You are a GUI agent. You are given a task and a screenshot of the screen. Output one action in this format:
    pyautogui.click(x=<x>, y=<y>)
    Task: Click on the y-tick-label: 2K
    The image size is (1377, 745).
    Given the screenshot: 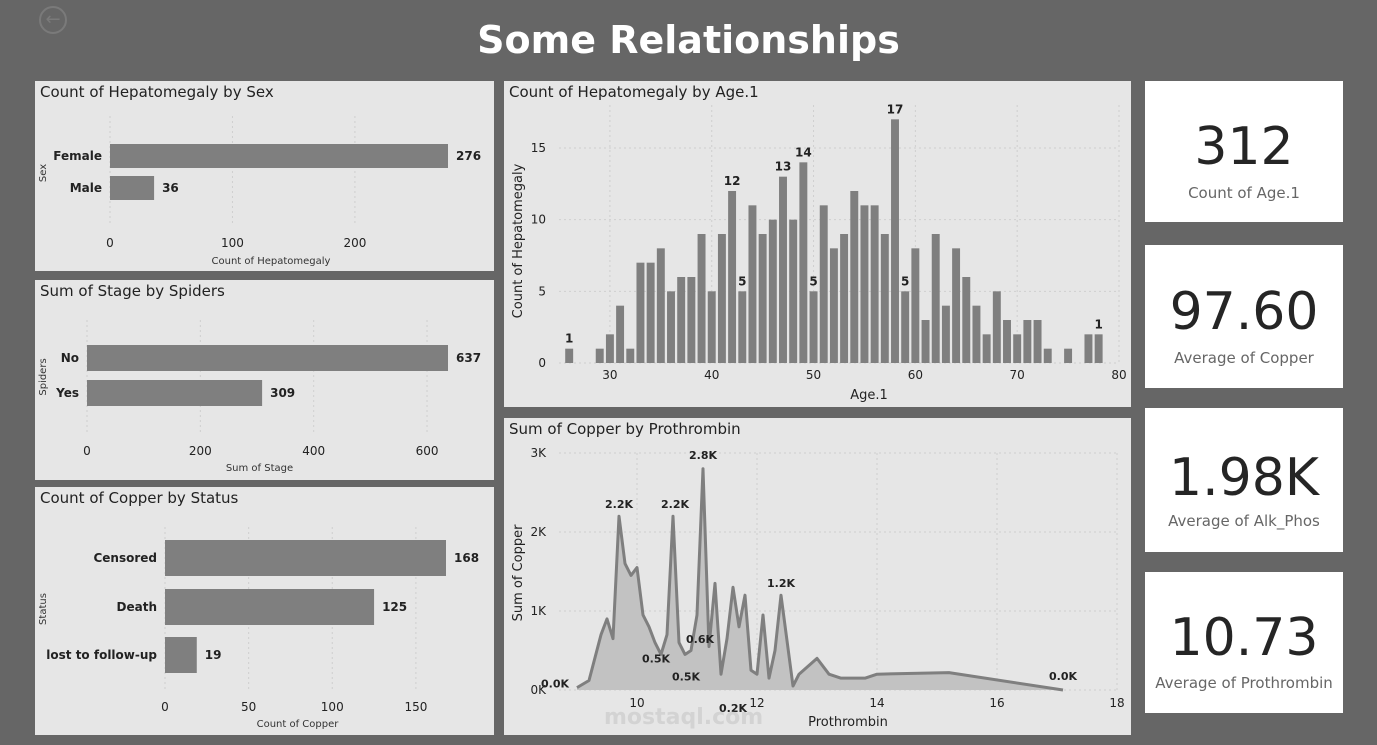 What is the action you would take?
    pyautogui.click(x=538, y=532)
    